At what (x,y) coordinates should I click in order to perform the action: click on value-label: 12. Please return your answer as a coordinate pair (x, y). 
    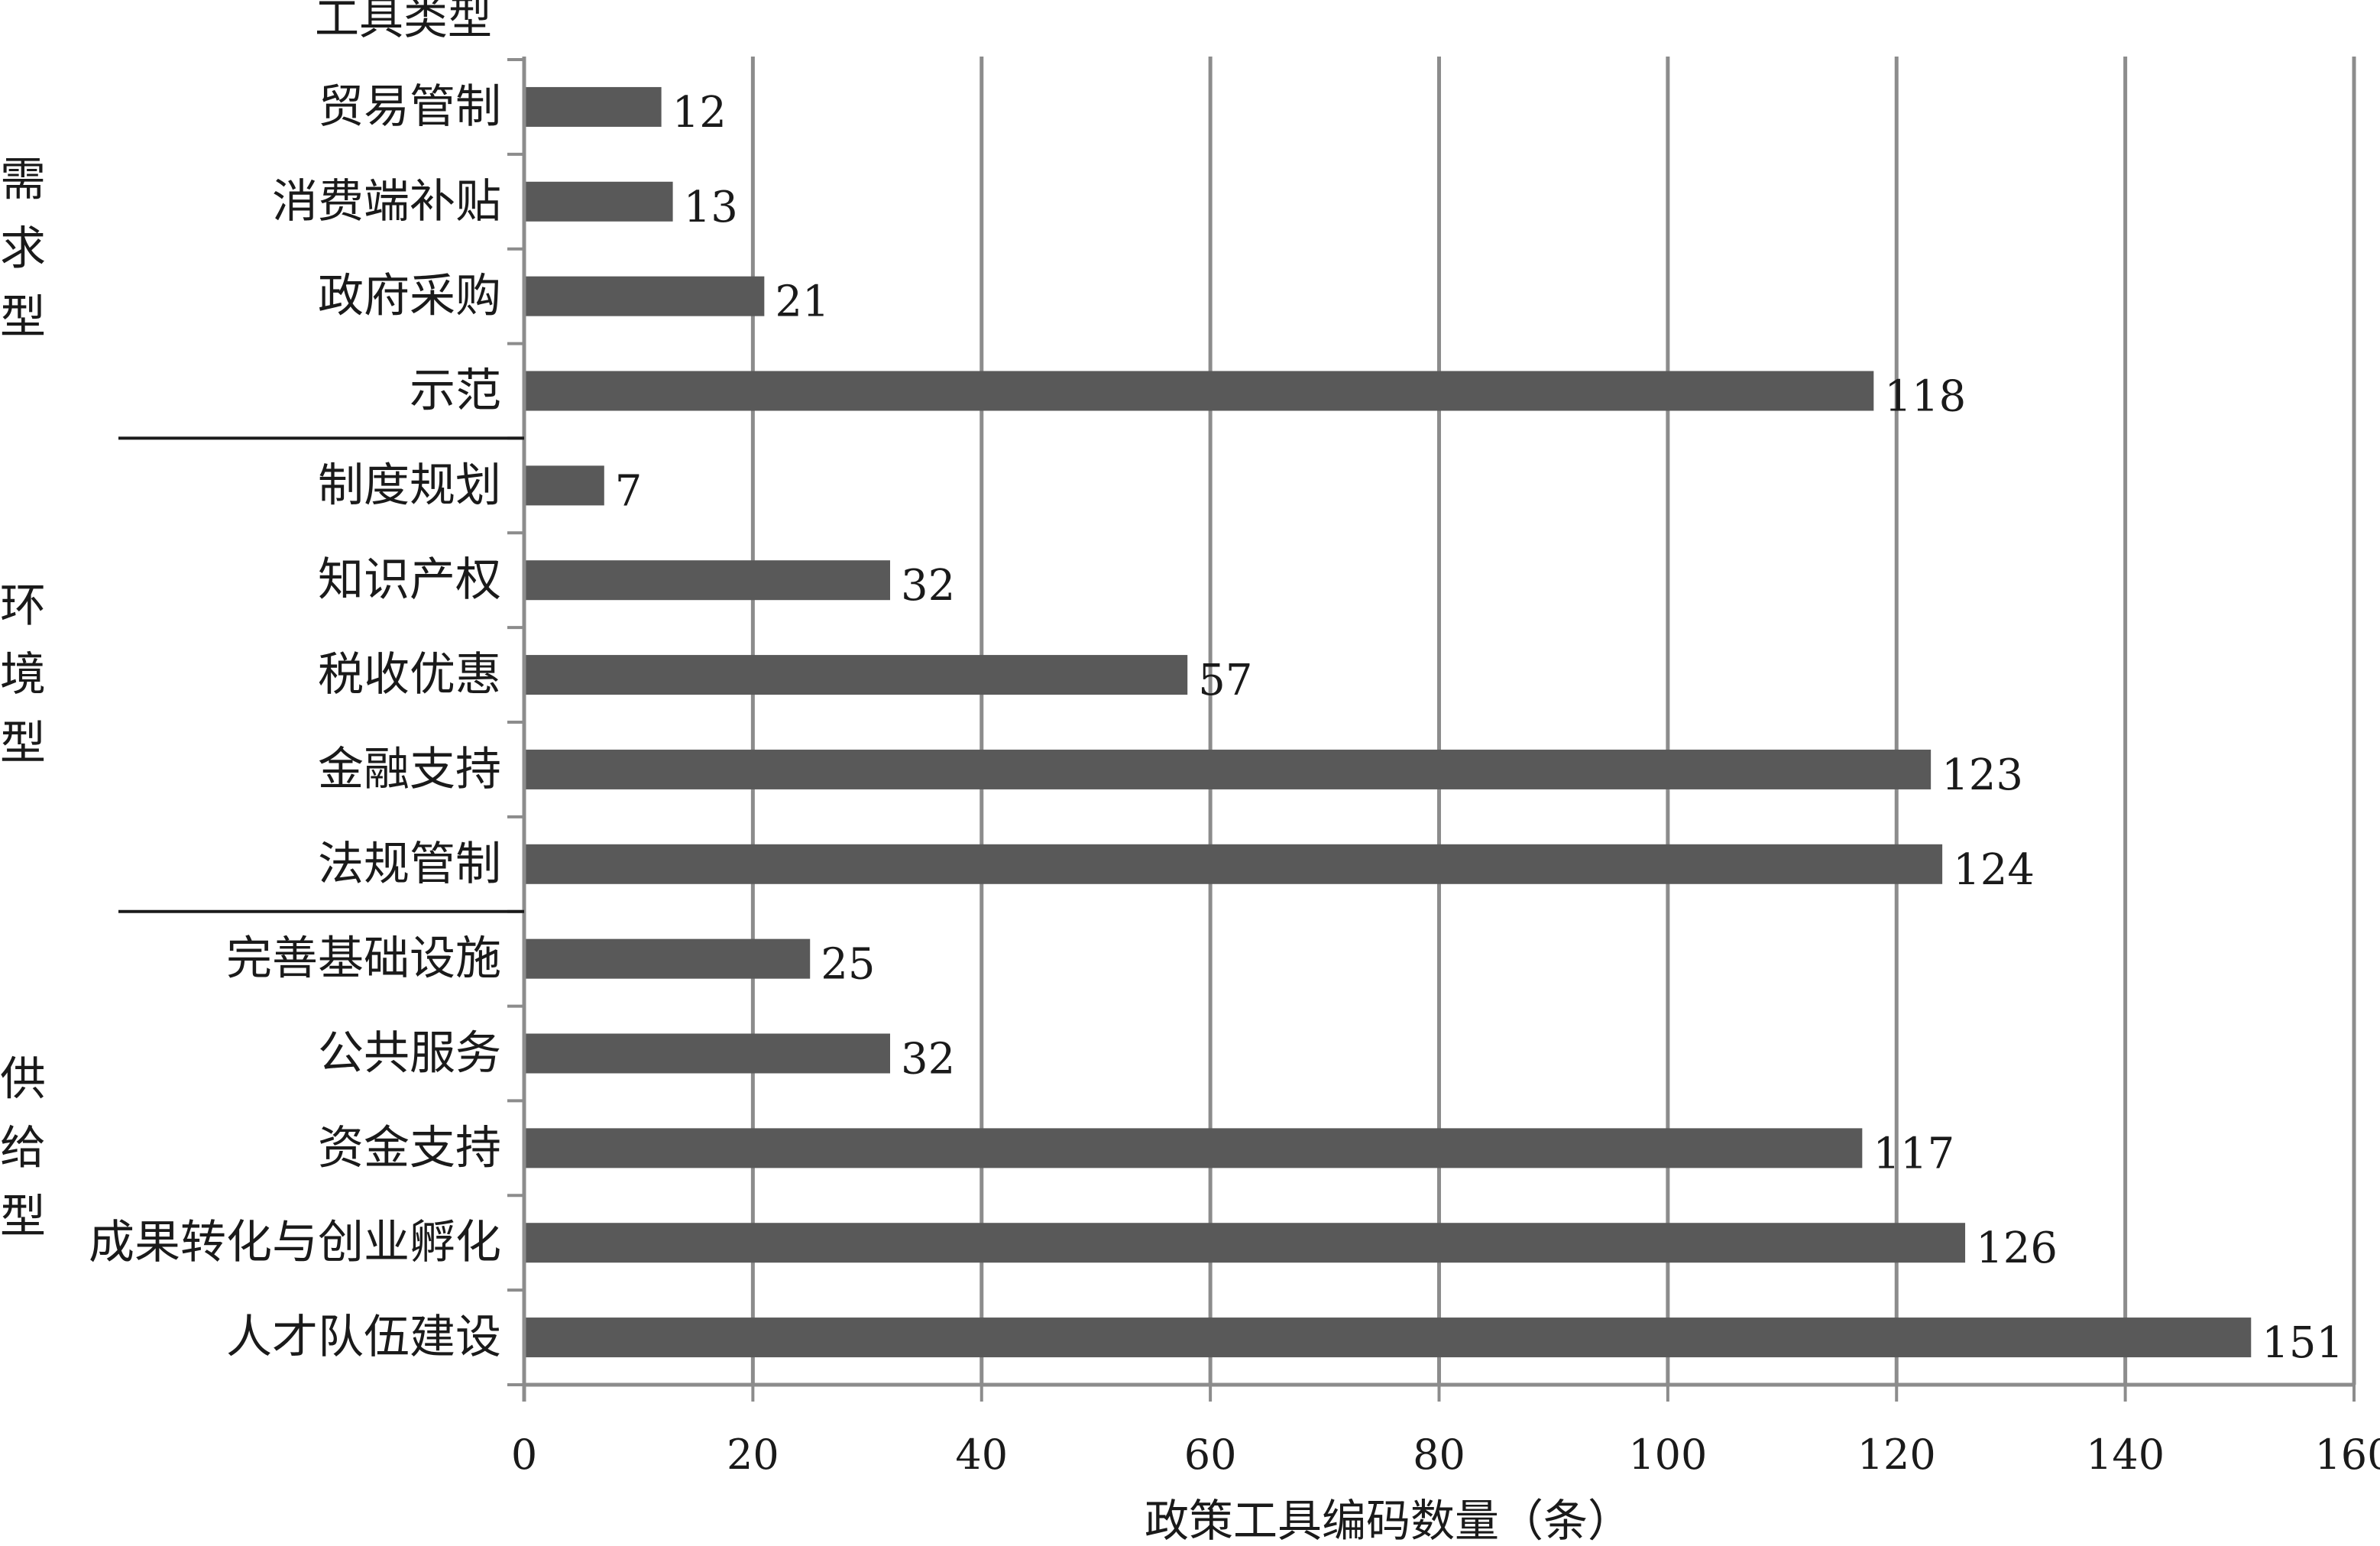
    Looking at the image, I should click on (699, 113).